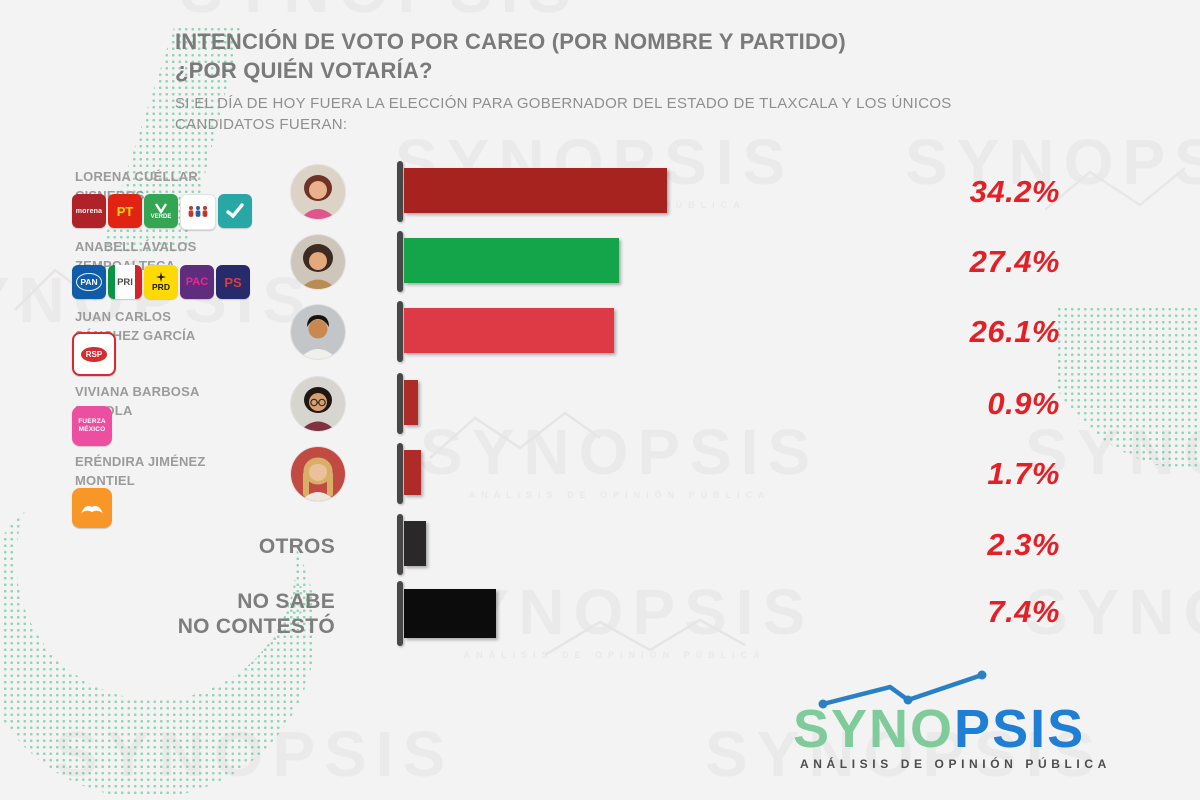  I want to click on candidate-row: ERÉNDIRA JIMÉNEZ MONTIEL 1.7%, so click(600, 485).